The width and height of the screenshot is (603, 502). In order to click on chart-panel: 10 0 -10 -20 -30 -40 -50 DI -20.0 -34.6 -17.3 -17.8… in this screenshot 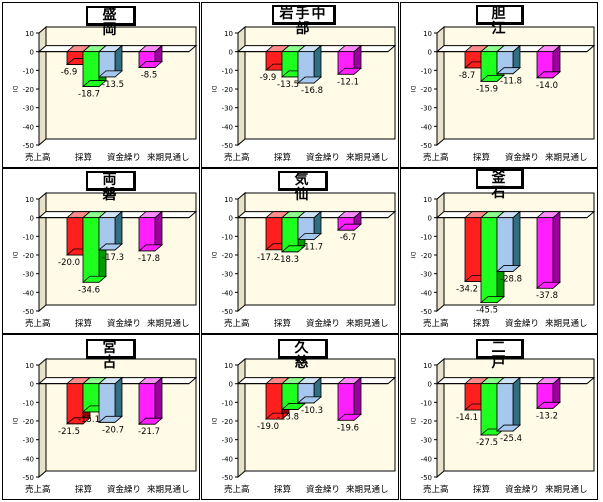, I will do `click(101, 251)`.